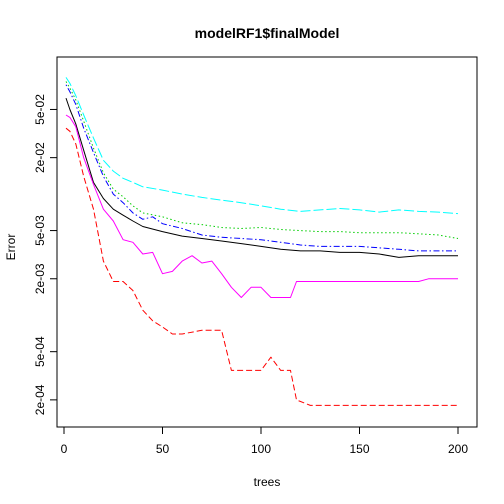 This screenshot has width=504, height=504. Describe the element at coordinates (45, 254) in the screenshot. I see `y-axis: 2e-04 5e-04 2e-03 5e-03 2e-02 5e-02` at that location.